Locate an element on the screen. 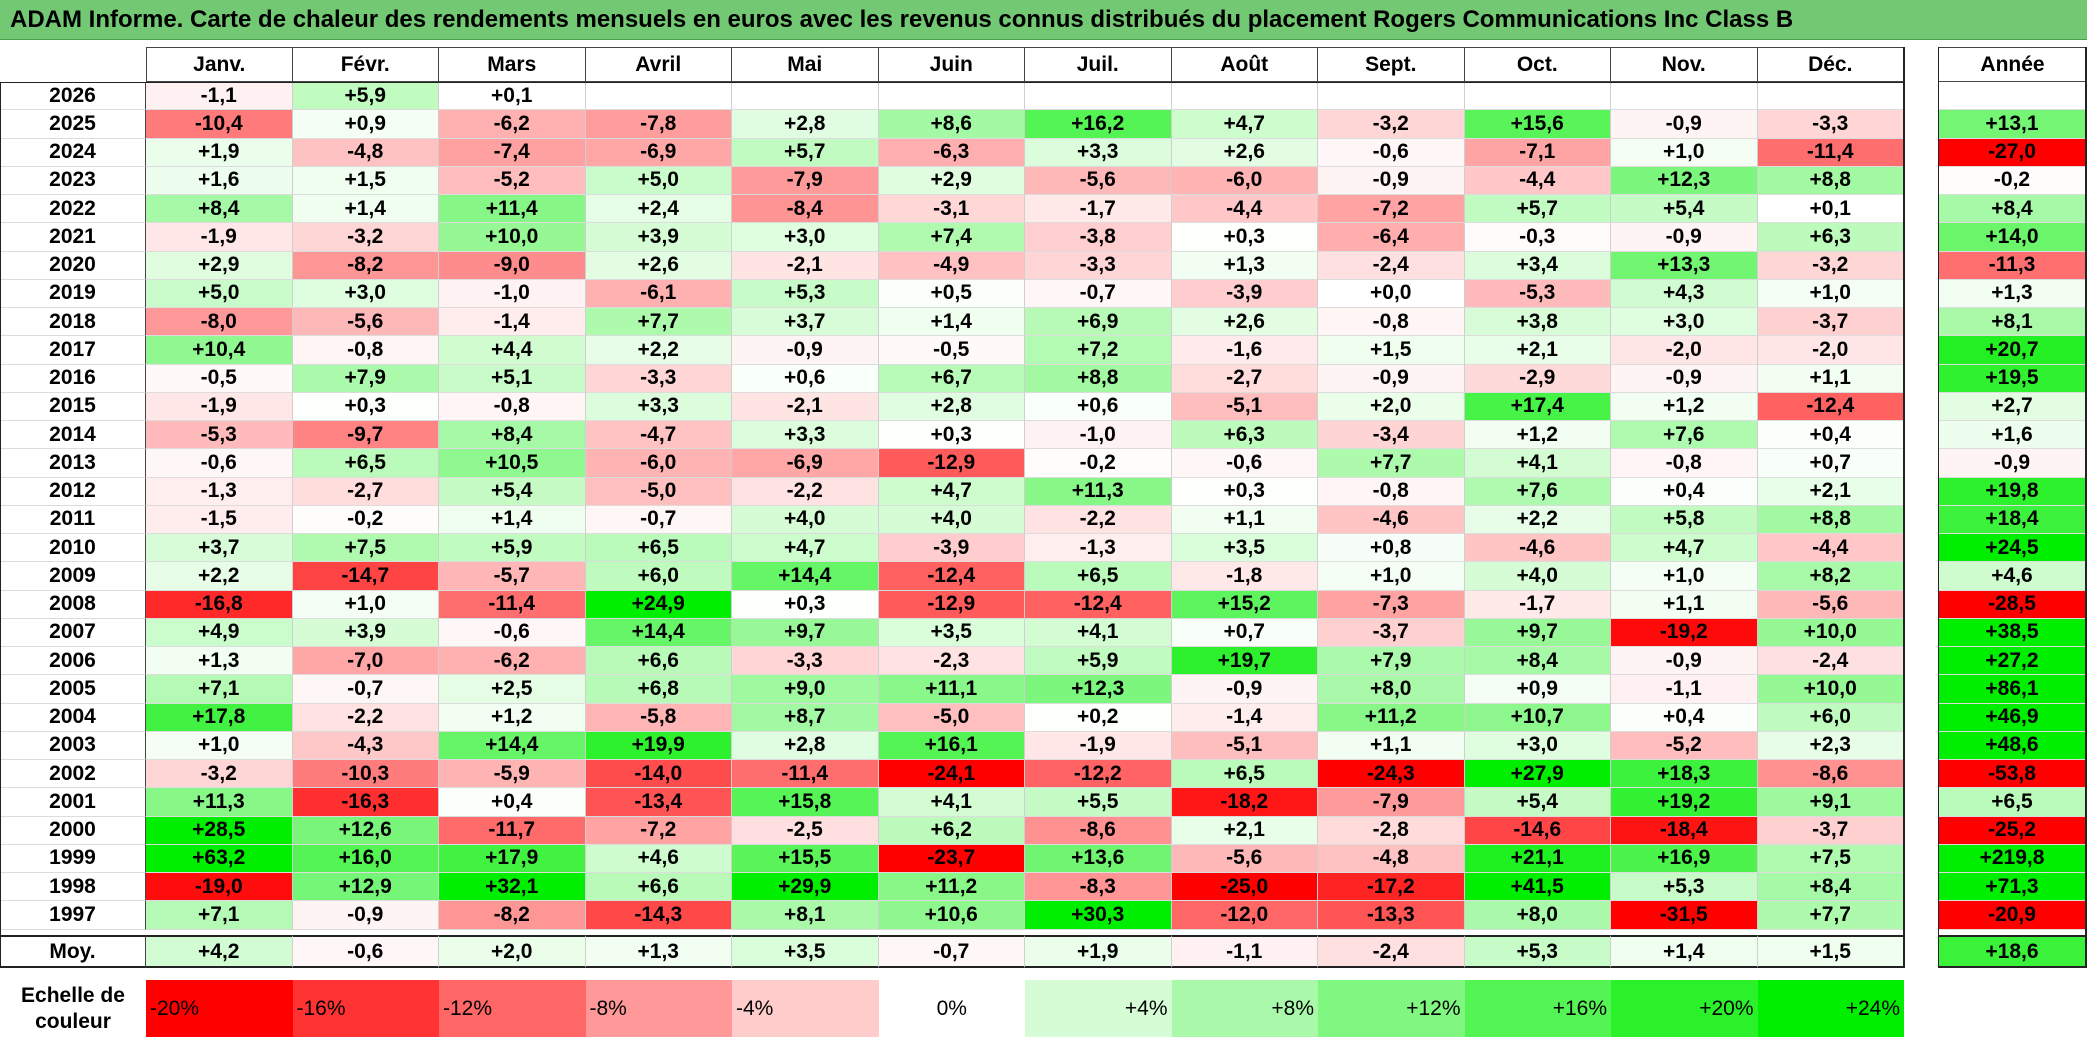 The image size is (2087, 1037). annual-cell: +38,5 is located at coordinates (2012, 632).